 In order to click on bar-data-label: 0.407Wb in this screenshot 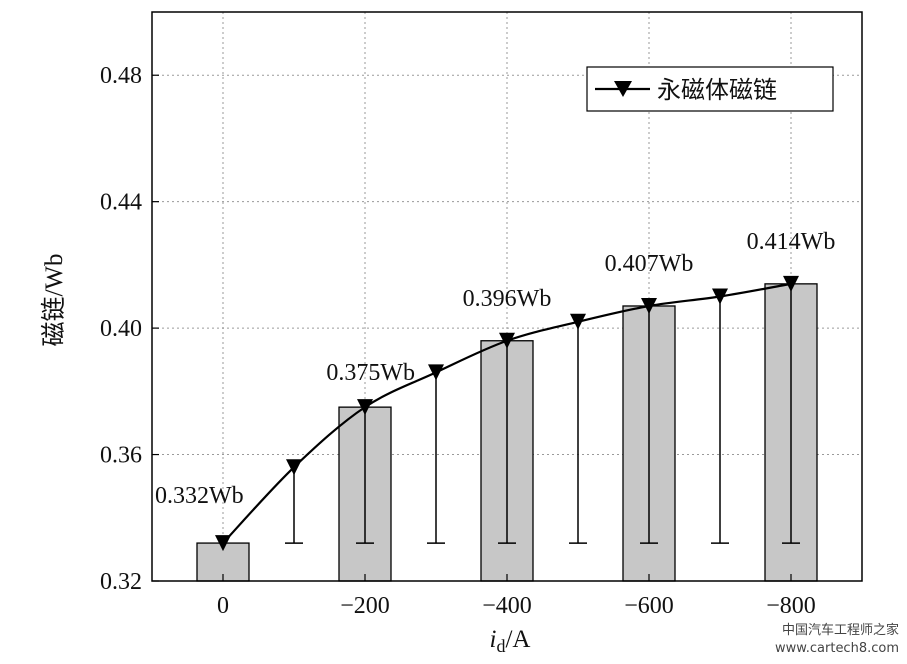, I will do `click(649, 264)`.